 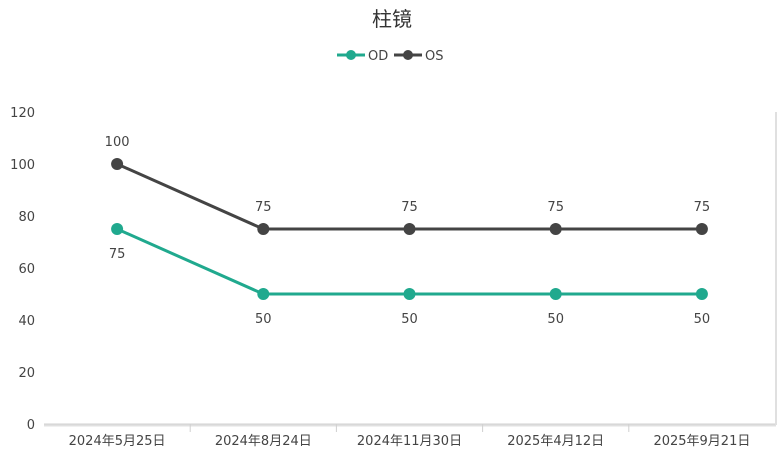 I want to click on y-tick-label: 60, so click(x=26, y=269).